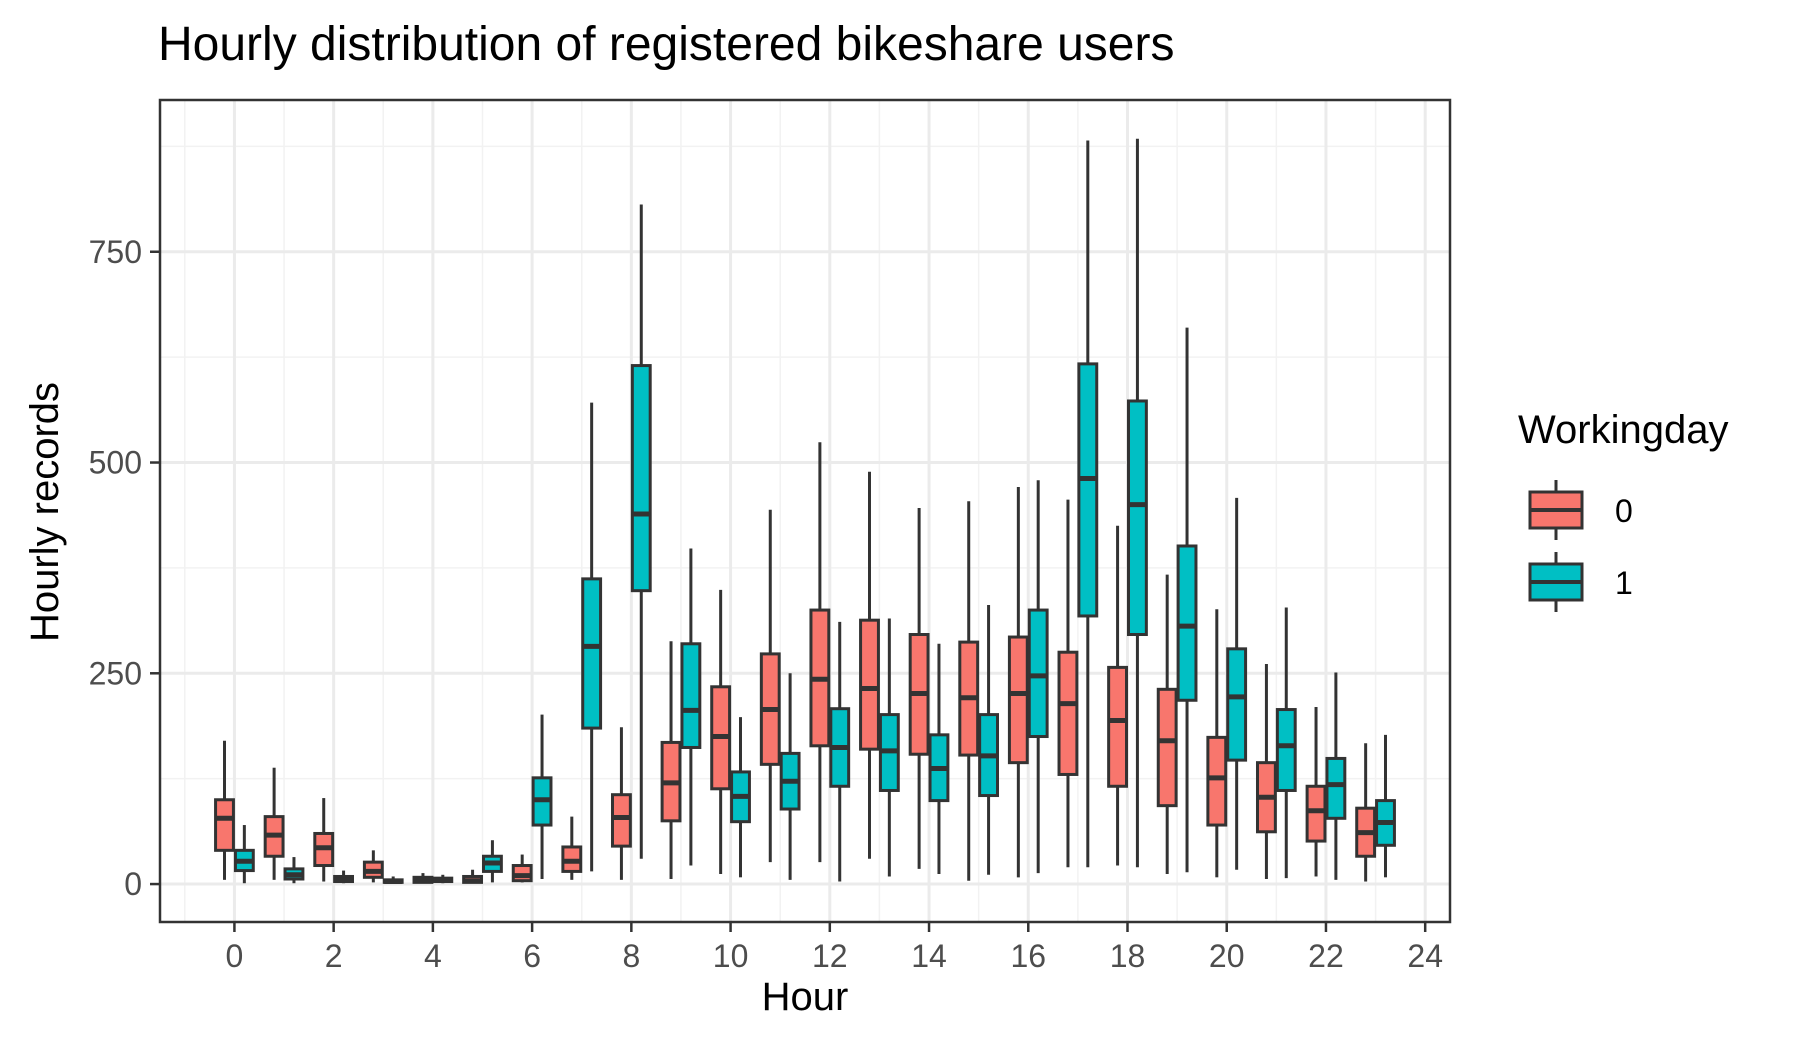  What do you see at coordinates (45, 512) in the screenshot?
I see `y-axis-title: Hourly records` at bounding box center [45, 512].